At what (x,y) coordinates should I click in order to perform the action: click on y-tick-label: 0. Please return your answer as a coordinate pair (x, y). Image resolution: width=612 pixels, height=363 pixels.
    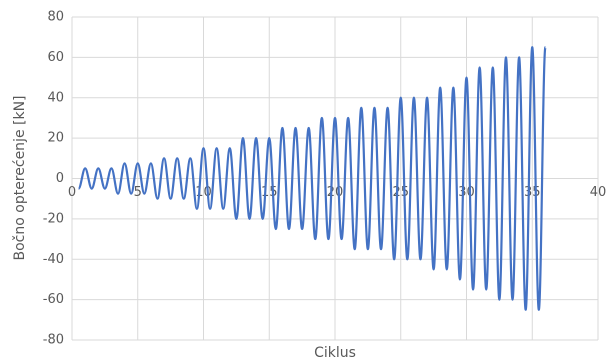
    Looking at the image, I should click on (60, 178).